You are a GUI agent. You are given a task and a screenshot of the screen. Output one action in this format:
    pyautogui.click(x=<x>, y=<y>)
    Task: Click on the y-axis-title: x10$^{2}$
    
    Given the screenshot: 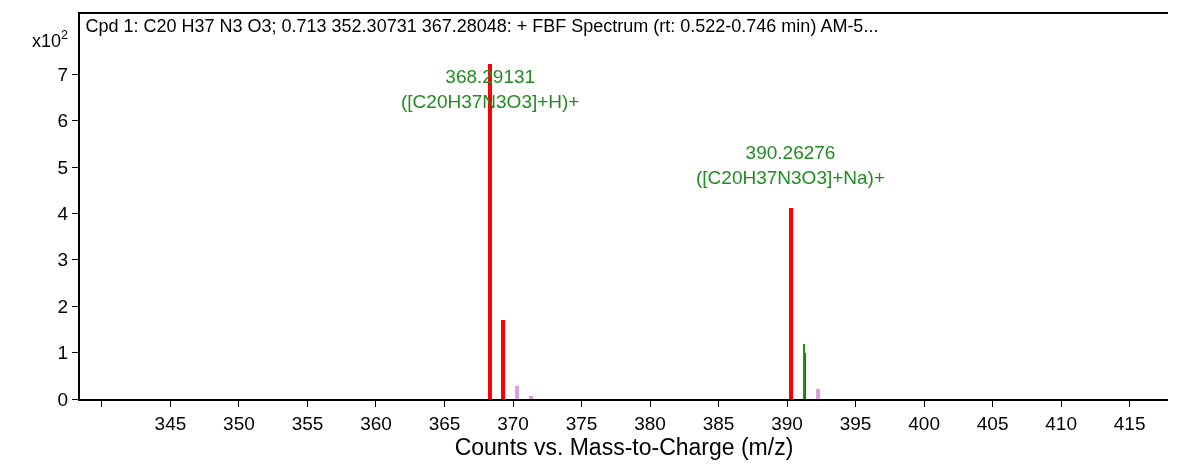 What is the action you would take?
    pyautogui.click(x=50, y=39)
    